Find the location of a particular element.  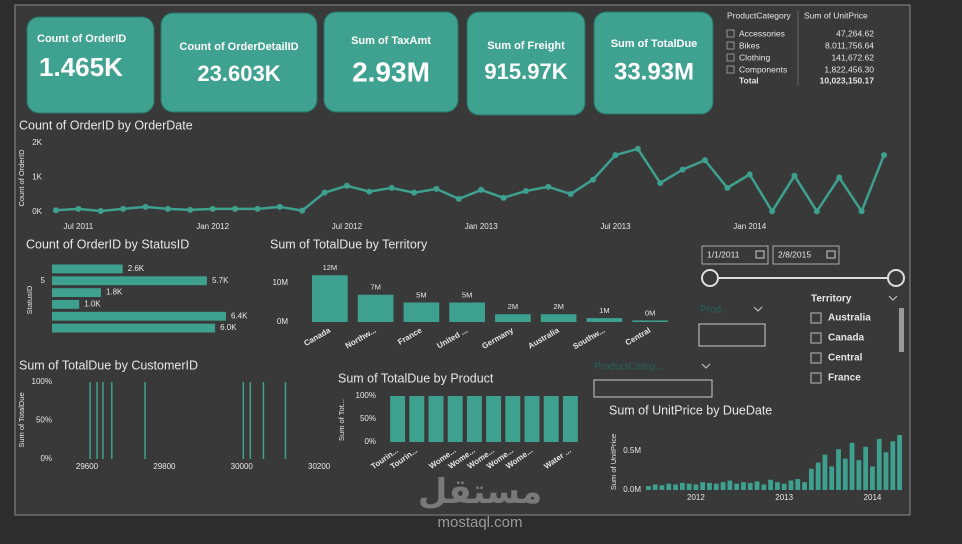

y-tick-label: 50% is located at coordinates (368, 418).